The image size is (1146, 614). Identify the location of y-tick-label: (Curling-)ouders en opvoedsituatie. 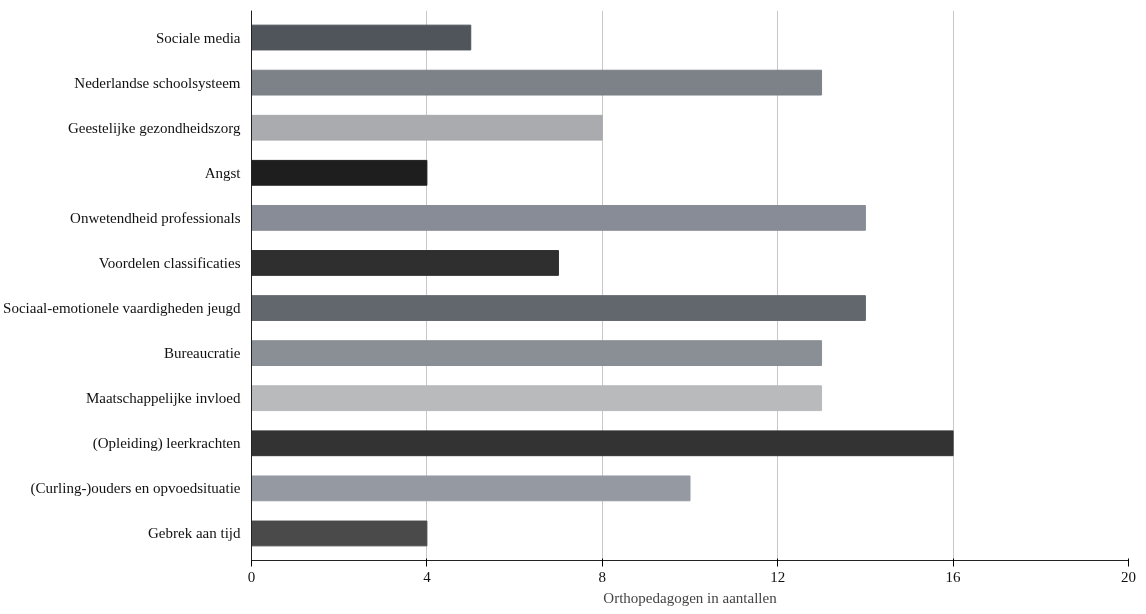
(135, 489).